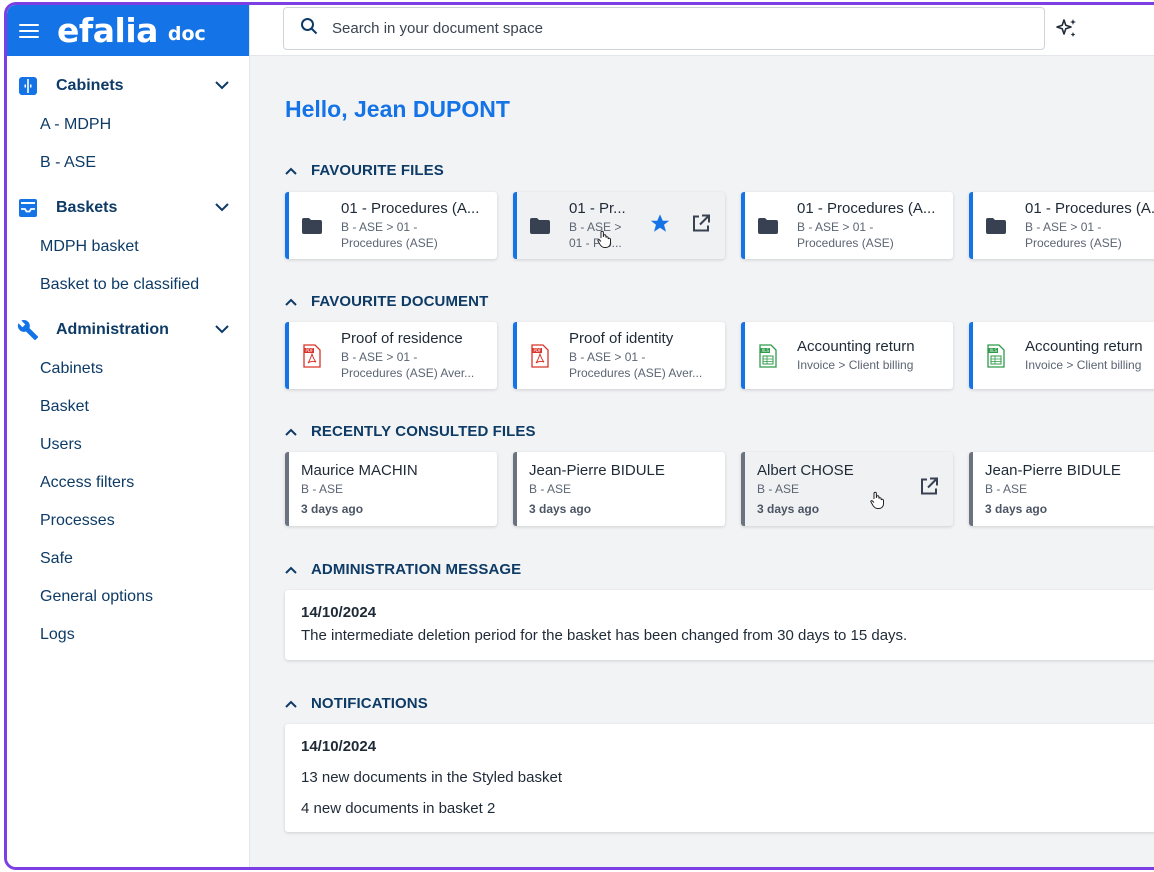 The height and width of the screenshot is (872, 1154). I want to click on brand-bar: efalia doc, so click(128, 30).